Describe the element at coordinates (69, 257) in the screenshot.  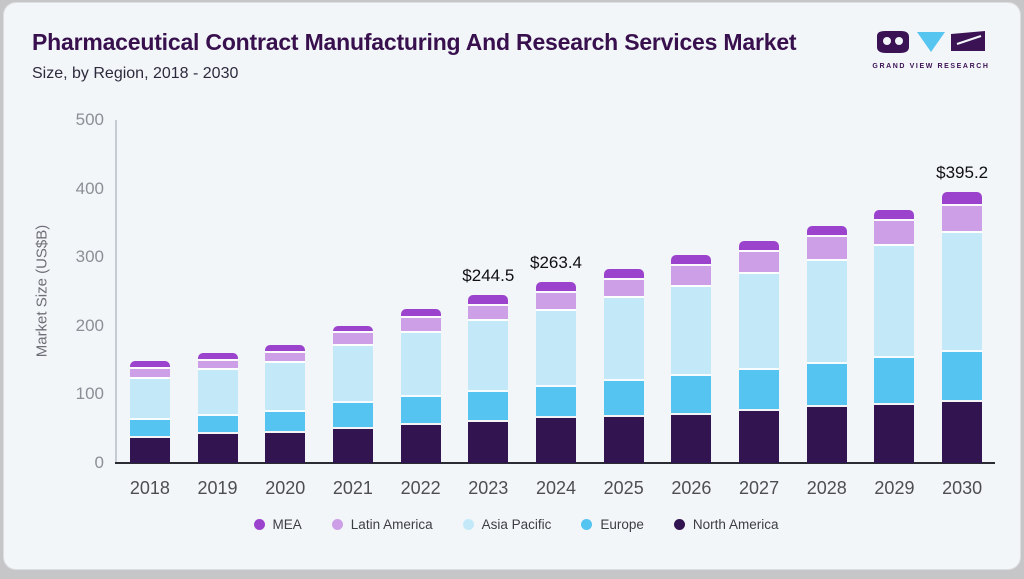
I see `y-tick-300: 300` at that location.